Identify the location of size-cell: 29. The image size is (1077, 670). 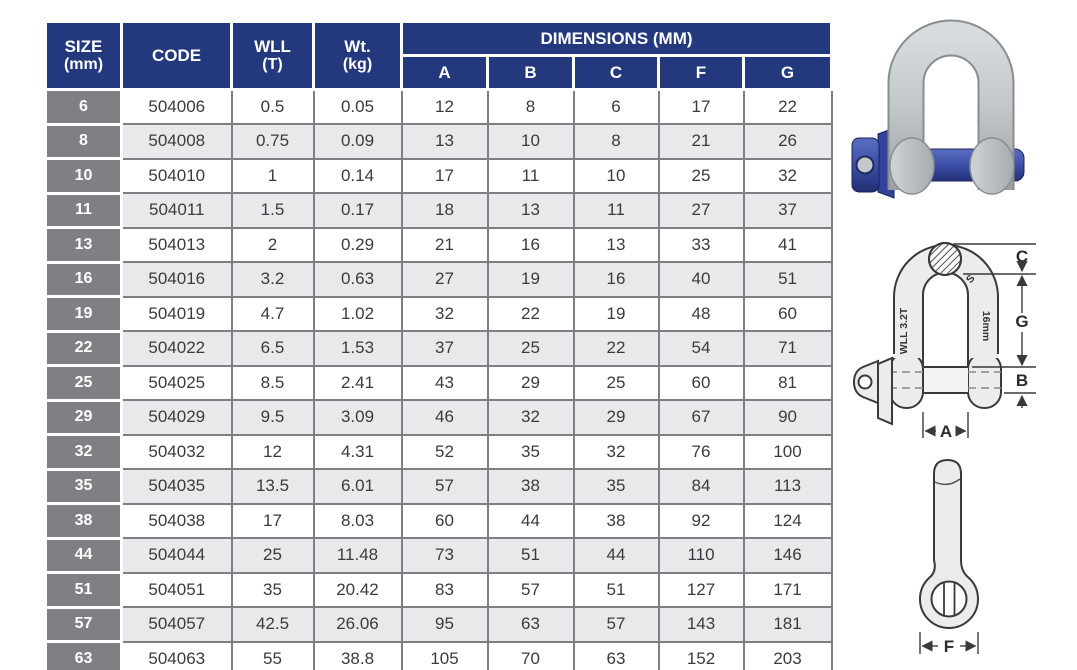
(83, 417).